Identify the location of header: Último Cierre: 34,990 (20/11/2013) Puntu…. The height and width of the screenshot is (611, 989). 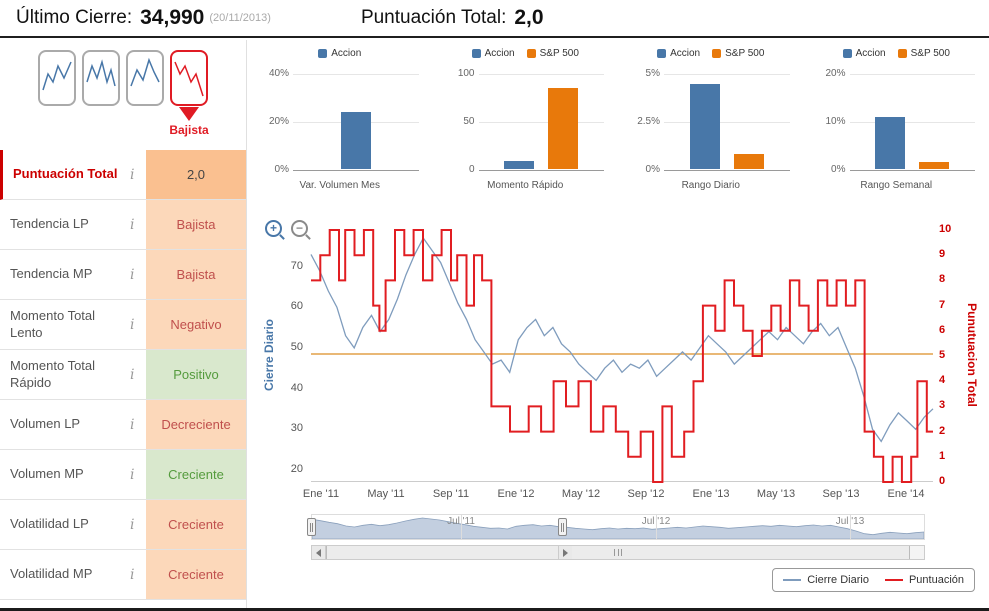
(494, 19).